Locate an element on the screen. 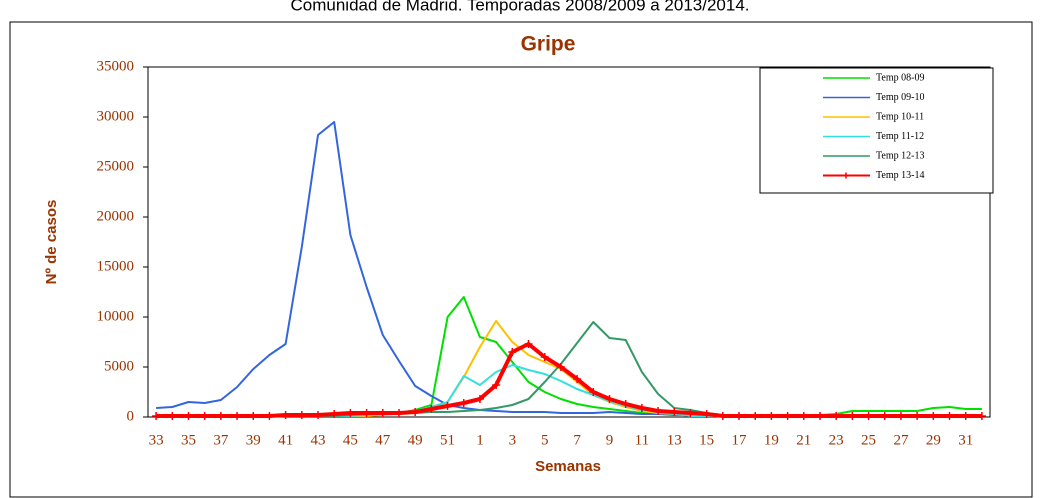 This screenshot has height=498, width=1040. x-tick-label: 11 is located at coordinates (642, 440).